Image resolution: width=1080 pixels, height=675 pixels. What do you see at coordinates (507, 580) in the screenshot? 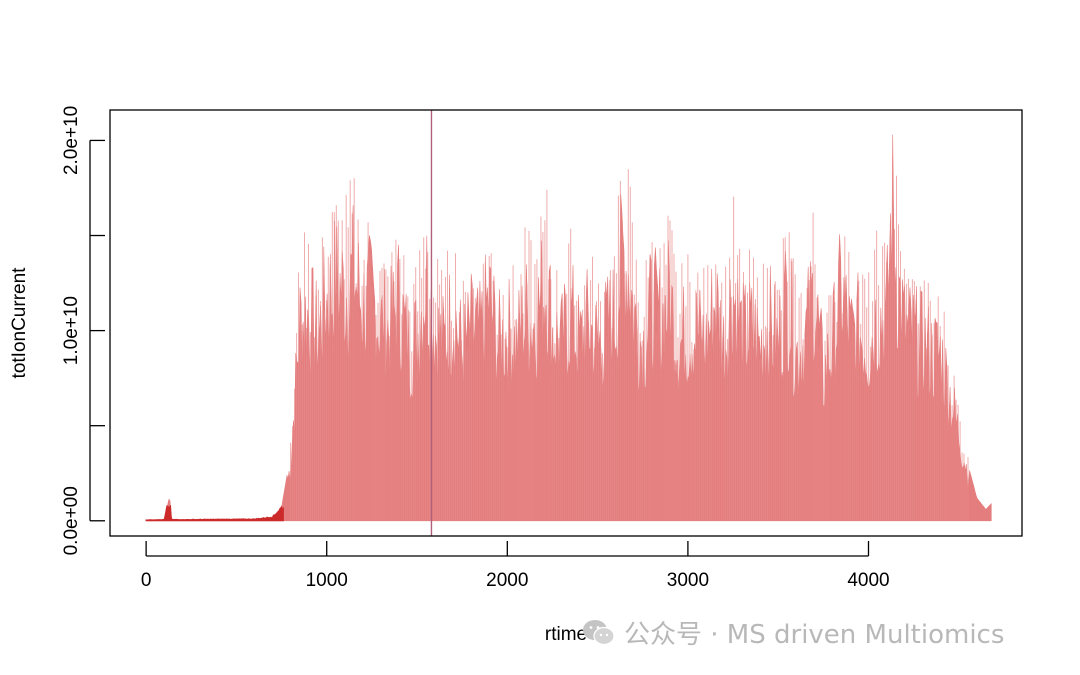
I see `x-tick-label: 2000` at bounding box center [507, 580].